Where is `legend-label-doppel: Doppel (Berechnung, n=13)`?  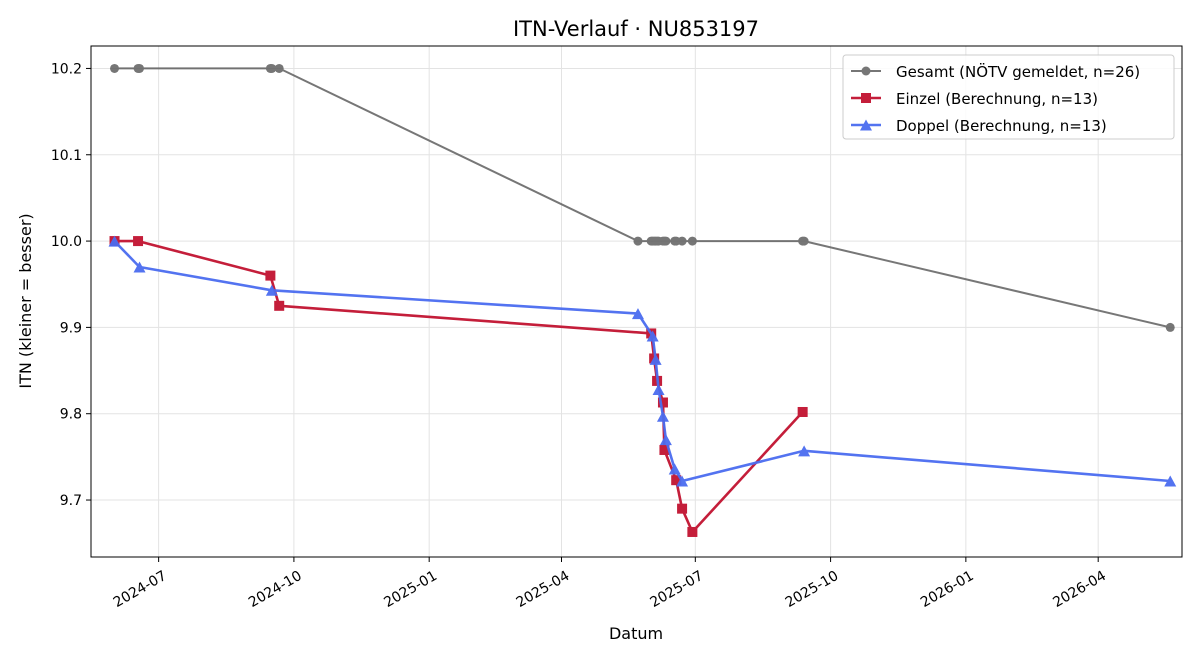
legend-label-doppel: Doppel (Berechnung, n=13) is located at coordinates (1001, 126).